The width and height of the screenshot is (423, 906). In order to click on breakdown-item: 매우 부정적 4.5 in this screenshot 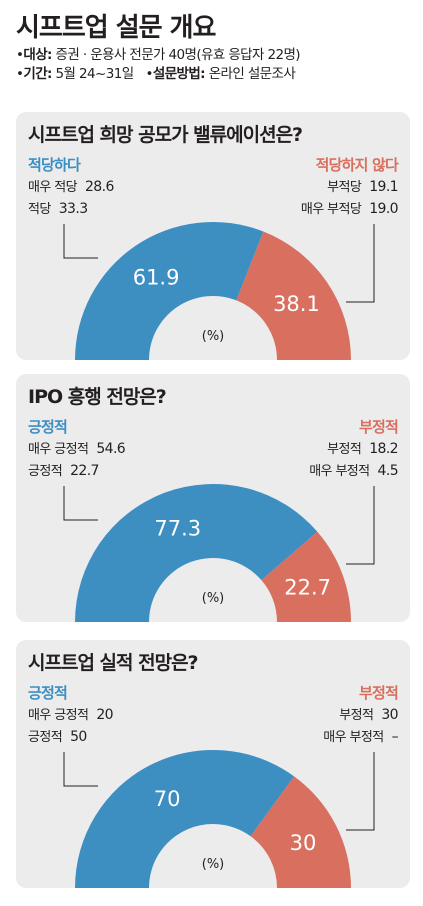, I will do `click(353, 471)`.